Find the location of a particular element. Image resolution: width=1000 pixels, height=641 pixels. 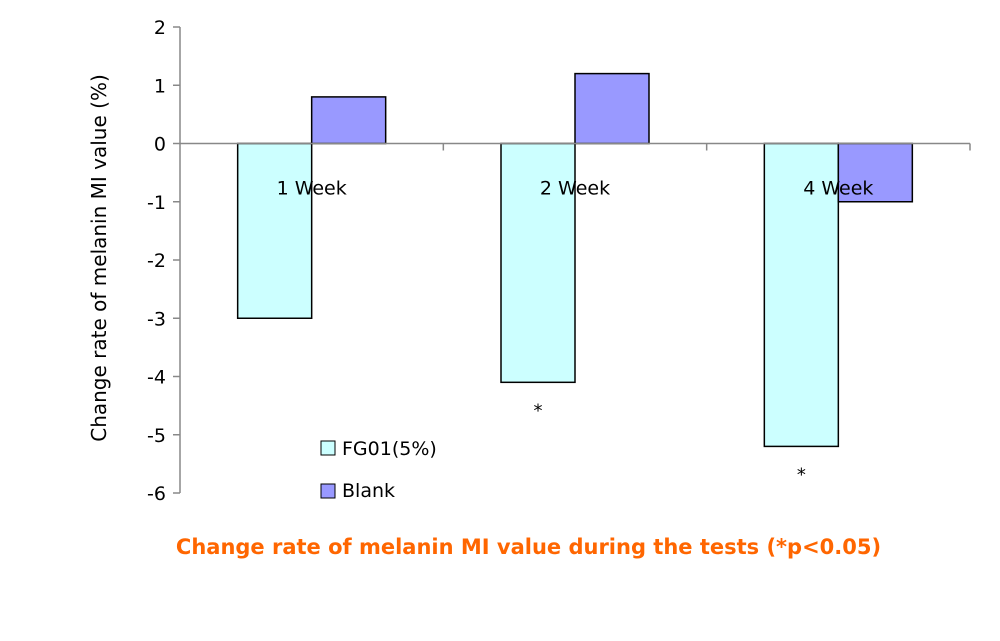

y-tick-label: -6 is located at coordinates (156, 494).